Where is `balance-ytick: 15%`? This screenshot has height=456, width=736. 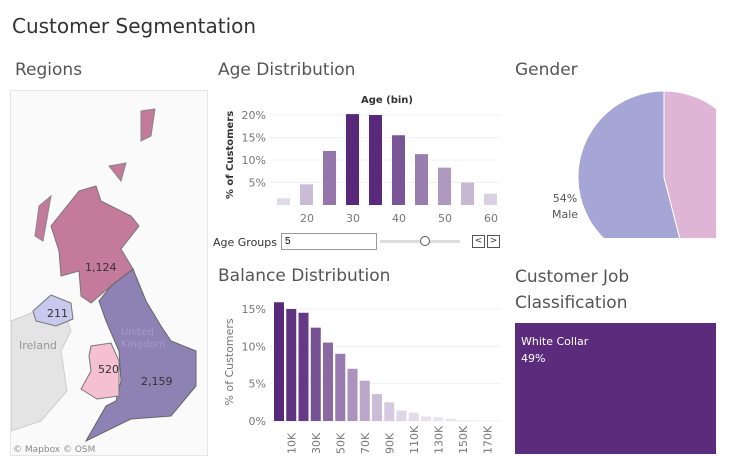 balance-ytick: 15% is located at coordinates (254, 309).